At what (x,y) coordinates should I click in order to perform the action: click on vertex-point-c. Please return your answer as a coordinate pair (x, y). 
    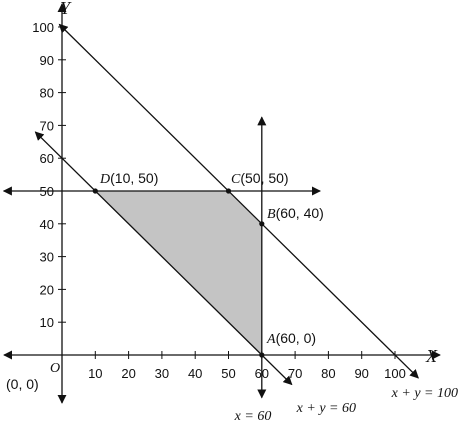
    Looking at the image, I should click on (228, 191).